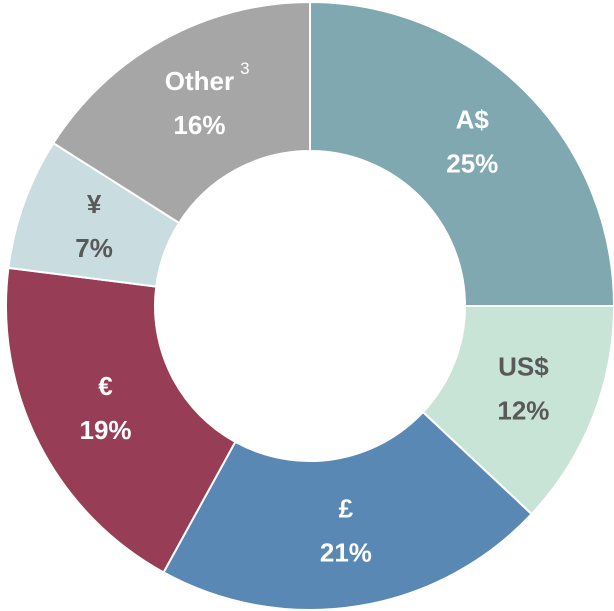  Describe the element at coordinates (244, 68) in the screenshot. I see `footnote-marker: 3` at that location.